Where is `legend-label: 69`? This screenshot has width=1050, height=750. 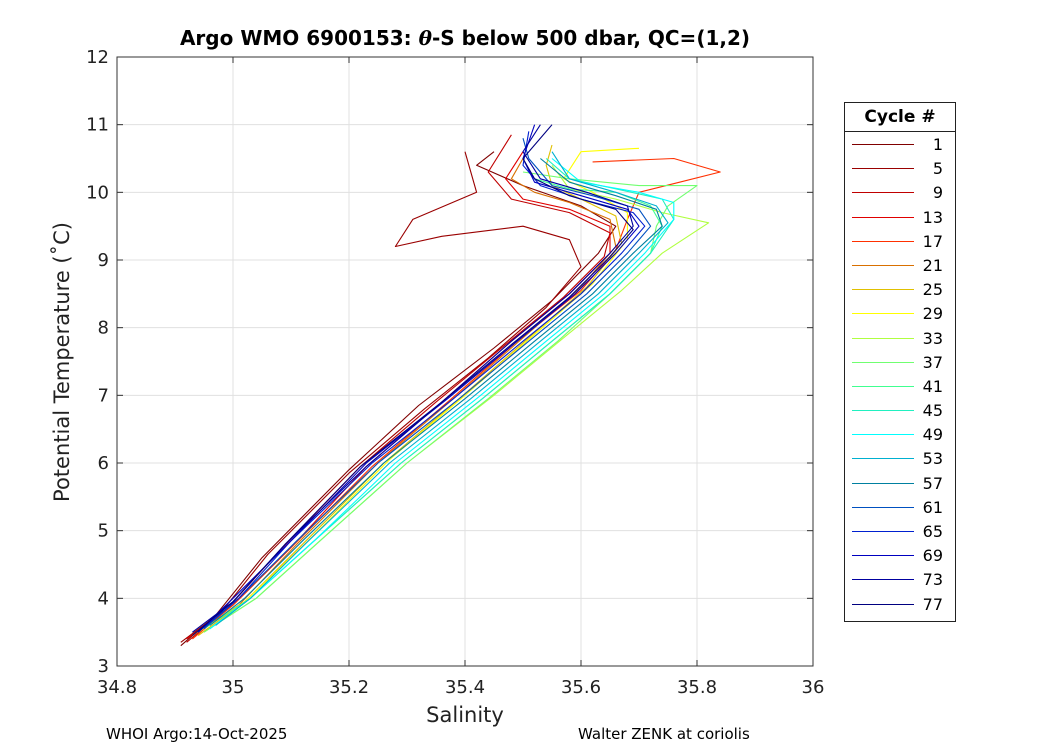
legend-label: 69 is located at coordinates (932, 556).